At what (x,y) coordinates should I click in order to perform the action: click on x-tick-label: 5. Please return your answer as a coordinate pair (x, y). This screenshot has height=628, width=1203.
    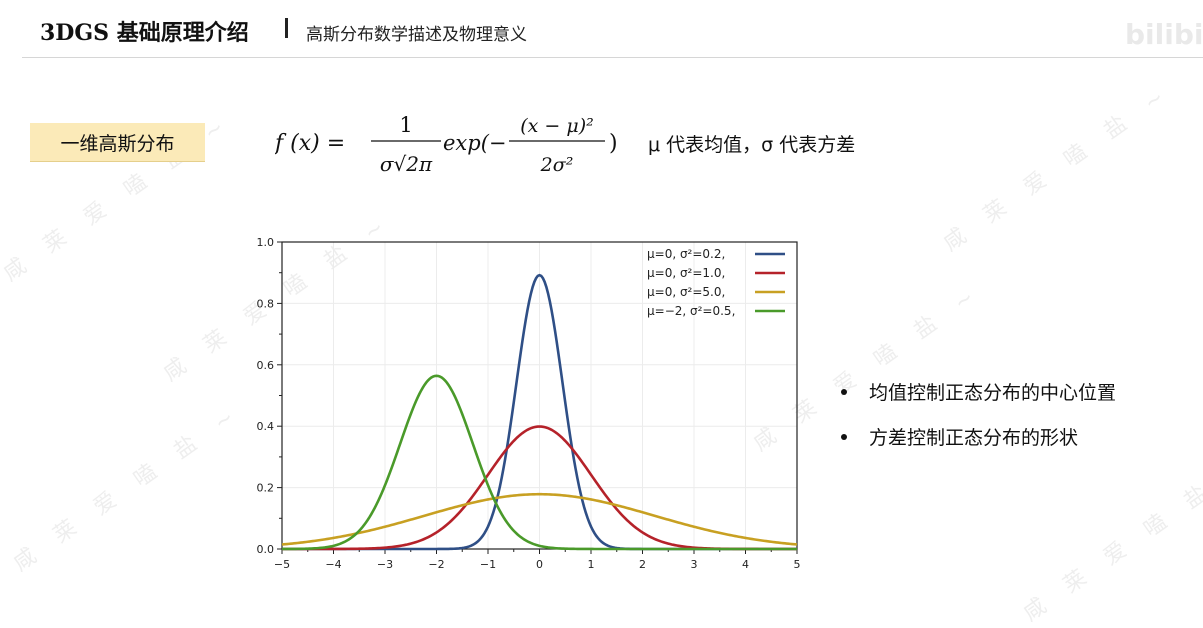
    Looking at the image, I should click on (797, 564).